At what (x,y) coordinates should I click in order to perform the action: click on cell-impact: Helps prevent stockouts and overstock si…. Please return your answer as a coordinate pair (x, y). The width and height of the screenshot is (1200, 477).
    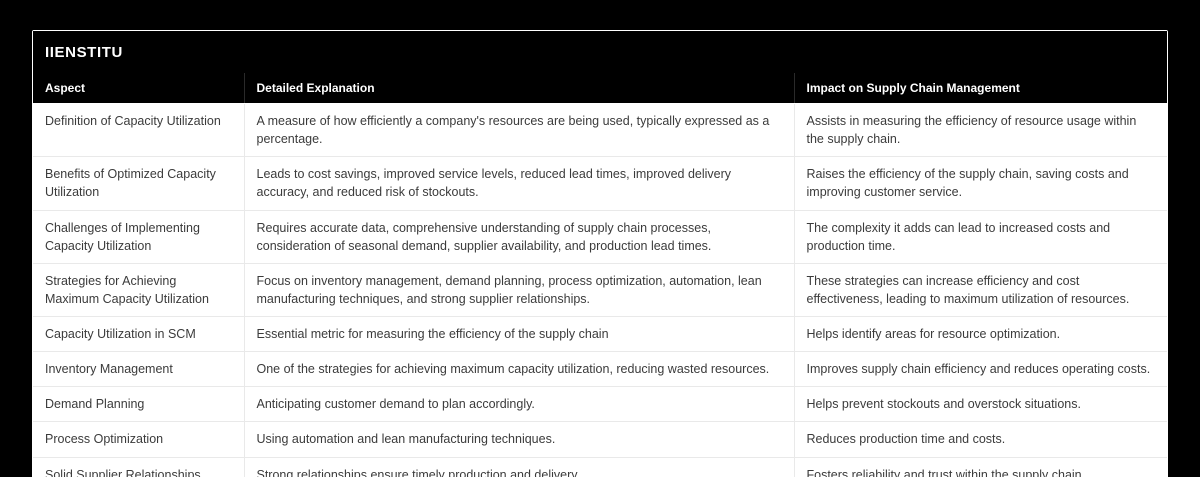
    Looking at the image, I should click on (980, 404).